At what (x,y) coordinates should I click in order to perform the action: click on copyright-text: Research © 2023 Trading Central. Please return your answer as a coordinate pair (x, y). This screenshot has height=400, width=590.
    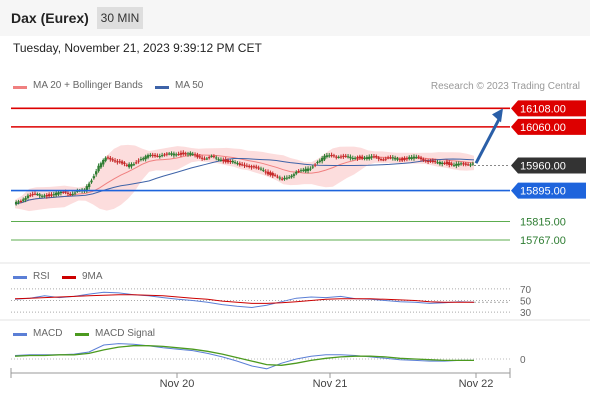
    Looking at the image, I should click on (505, 86).